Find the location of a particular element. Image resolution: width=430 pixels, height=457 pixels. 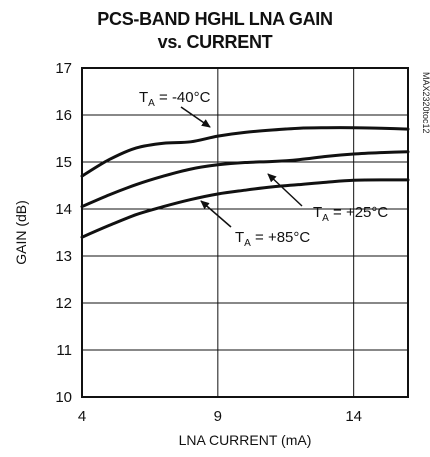

y-tick-label-10: 10 is located at coordinates (63, 397).